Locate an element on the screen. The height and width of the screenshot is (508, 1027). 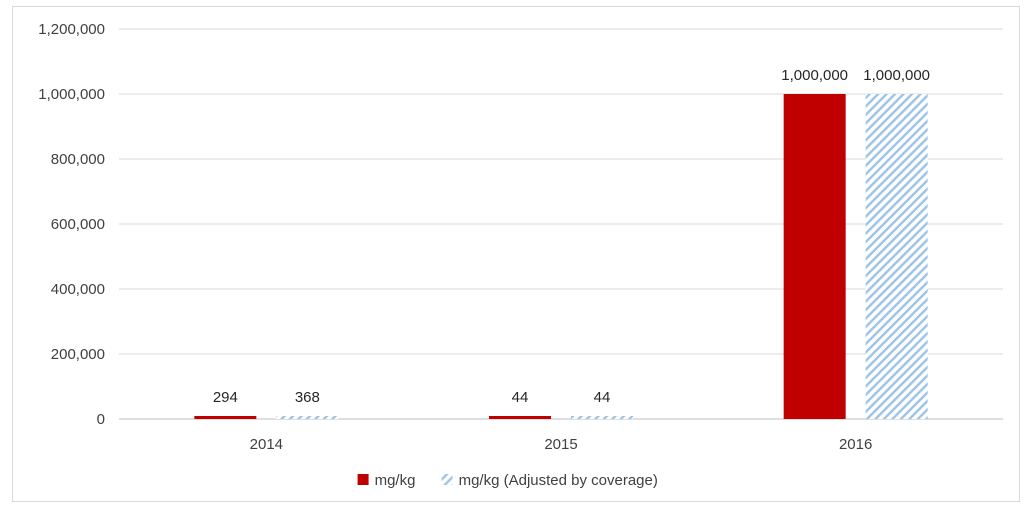
legend-label: mg/kg is located at coordinates (395, 480).